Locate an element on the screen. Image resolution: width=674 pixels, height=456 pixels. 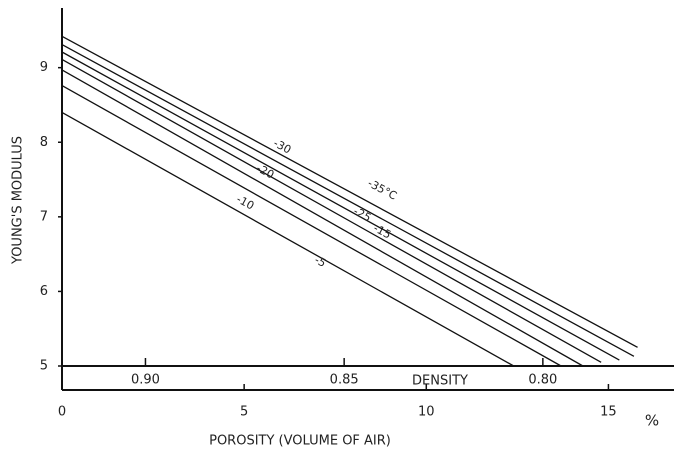
x-tick-label: 0 is located at coordinates (62, 412).